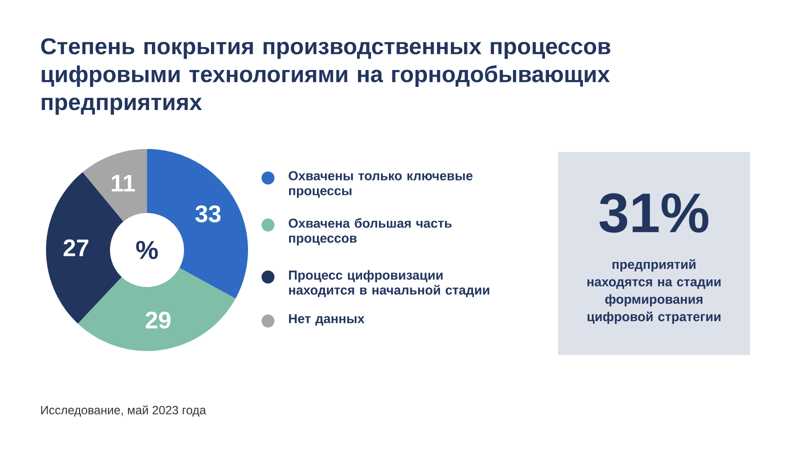 This screenshot has width=800, height=450. What do you see at coordinates (123, 411) in the screenshot?
I see `text: Исследование, май 2023 года` at bounding box center [123, 411].